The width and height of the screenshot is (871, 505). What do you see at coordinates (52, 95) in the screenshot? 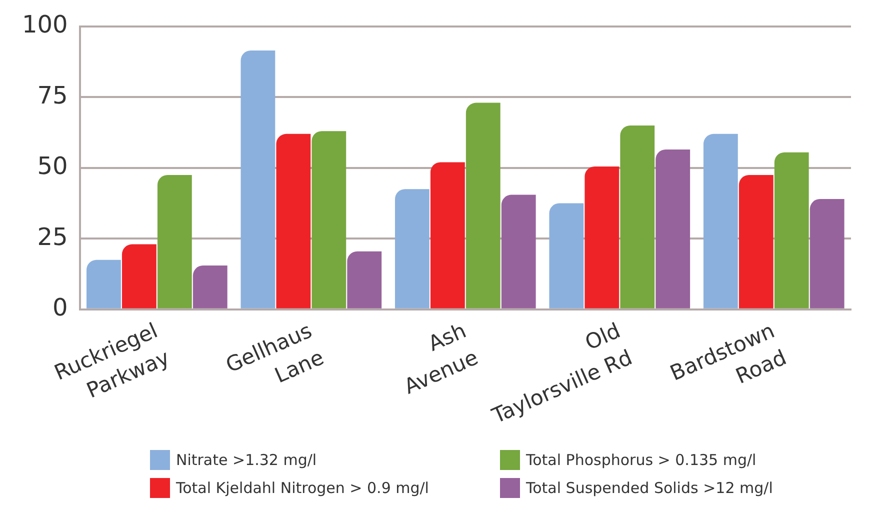
I see `y-tick-label: 75` at bounding box center [52, 95].